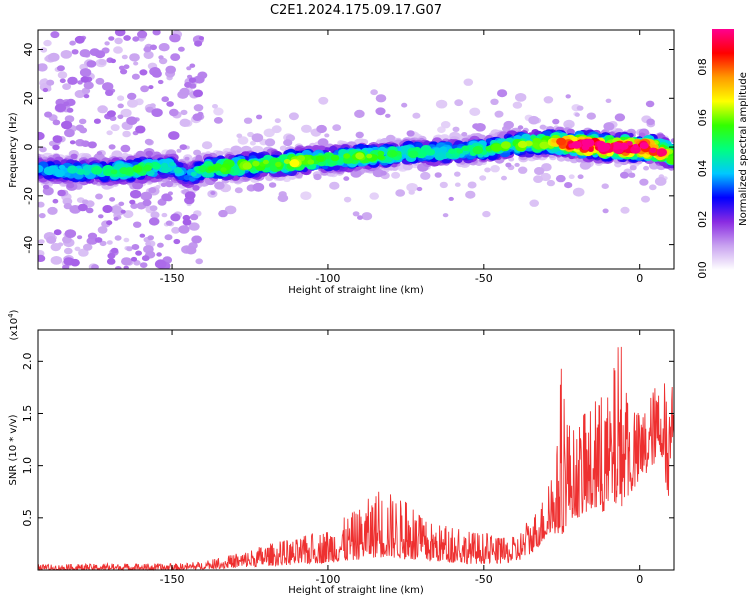 Image resolution: width=750 pixels, height=600 pixels. I want to click on colorbar-gradient, so click(723, 149).